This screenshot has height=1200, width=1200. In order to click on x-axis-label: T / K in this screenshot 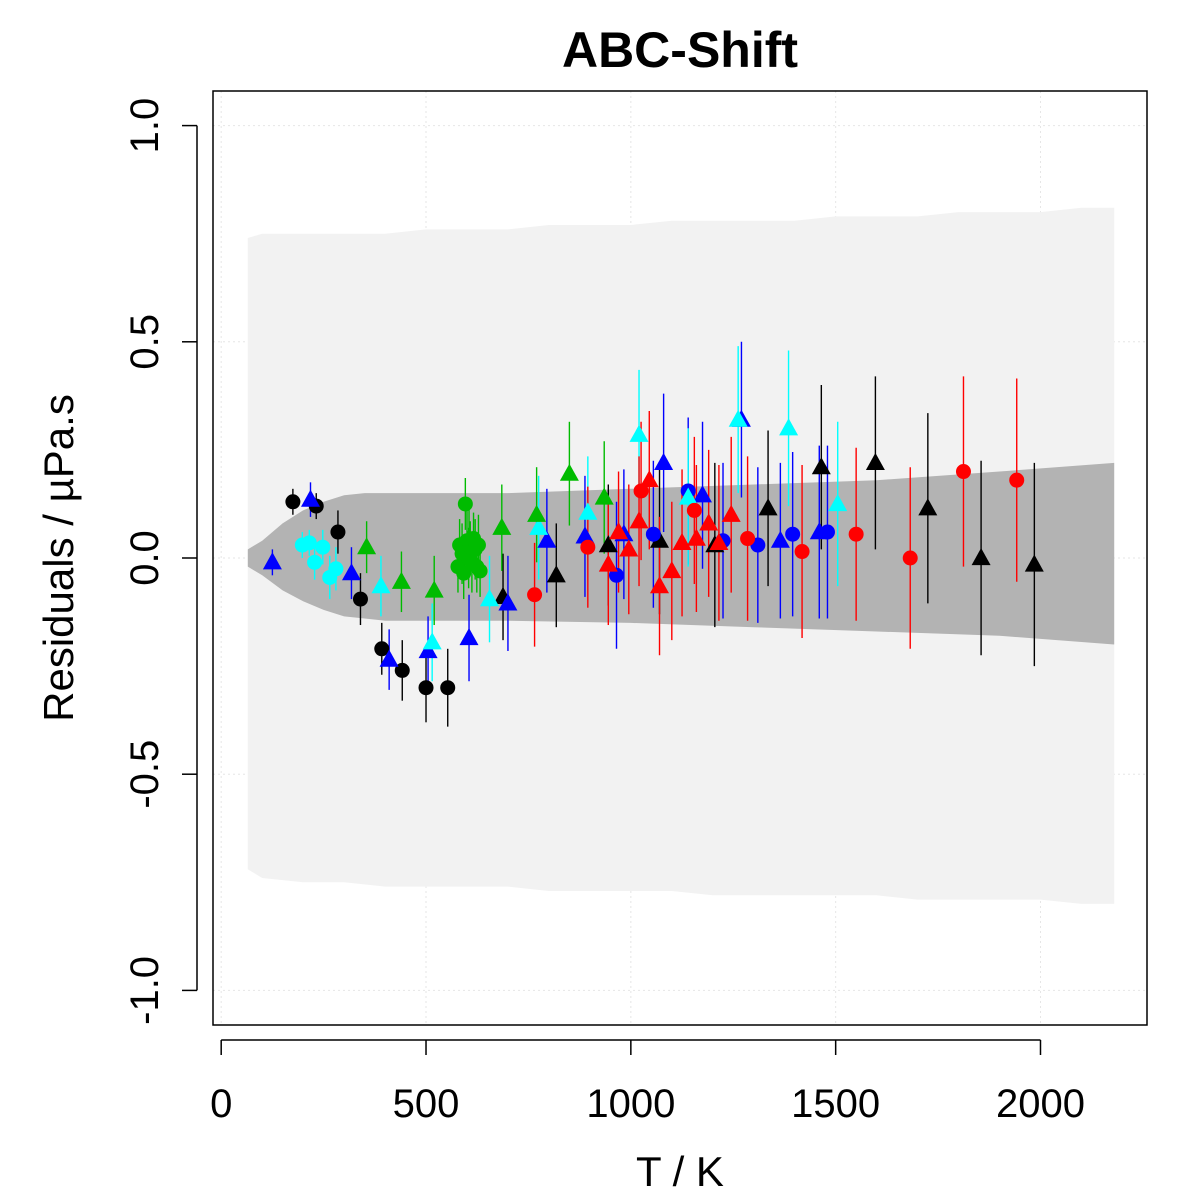, I will do `click(680, 1171)`.